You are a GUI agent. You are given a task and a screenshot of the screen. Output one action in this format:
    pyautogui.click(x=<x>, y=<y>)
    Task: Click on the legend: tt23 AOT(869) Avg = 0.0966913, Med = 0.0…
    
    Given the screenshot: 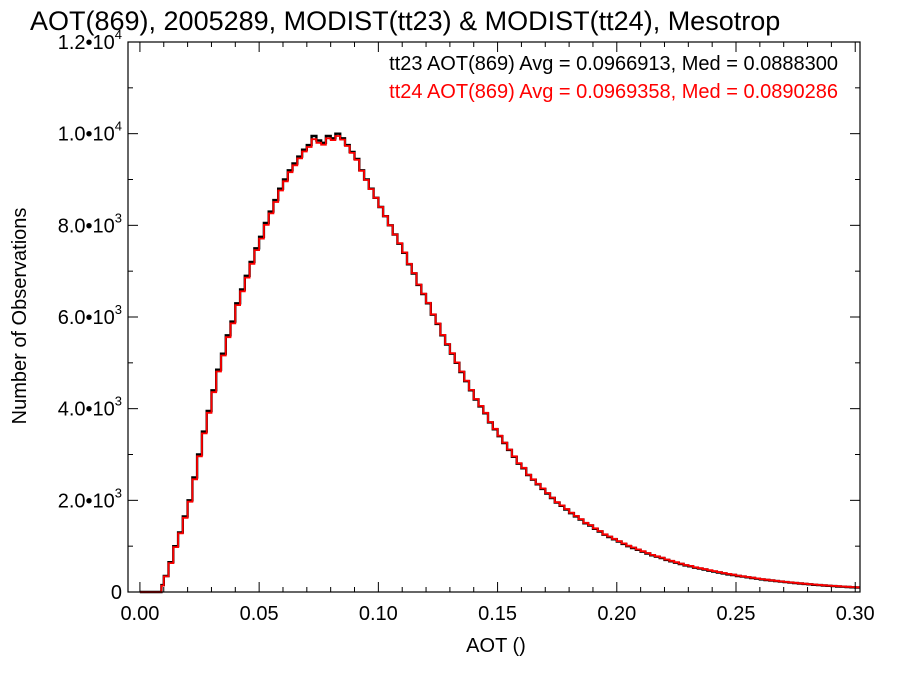 What is the action you would take?
    pyautogui.click(x=613, y=78)
    